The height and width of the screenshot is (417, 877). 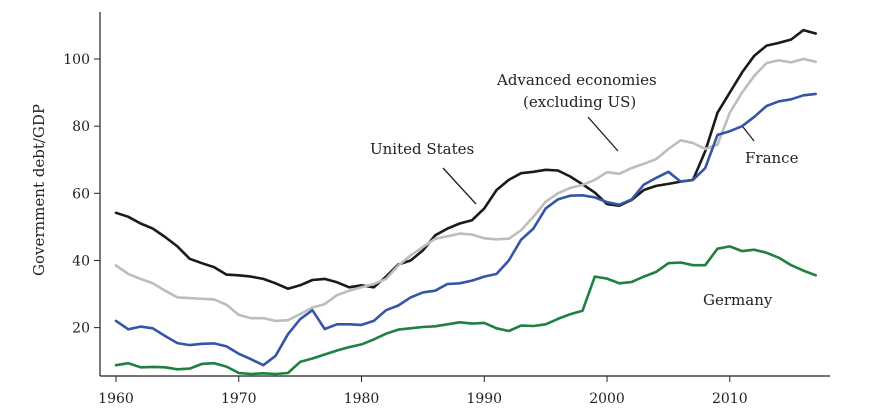 What do you see at coordinates (607, 399) in the screenshot?
I see `x-tick-label: 2000` at bounding box center [607, 399].